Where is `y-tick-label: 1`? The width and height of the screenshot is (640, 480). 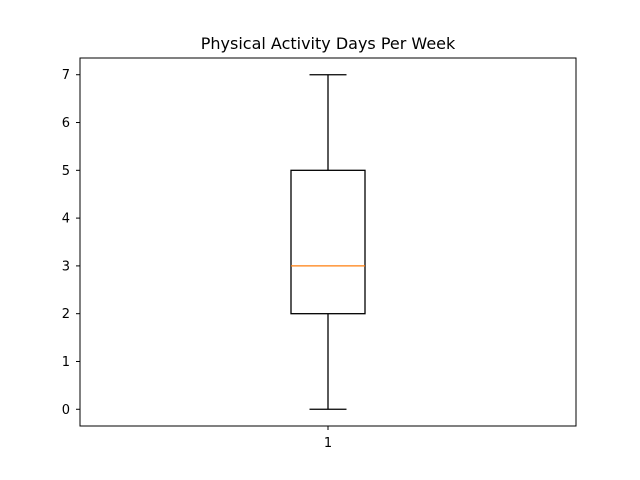
y-tick-label: 1 is located at coordinates (66, 362).